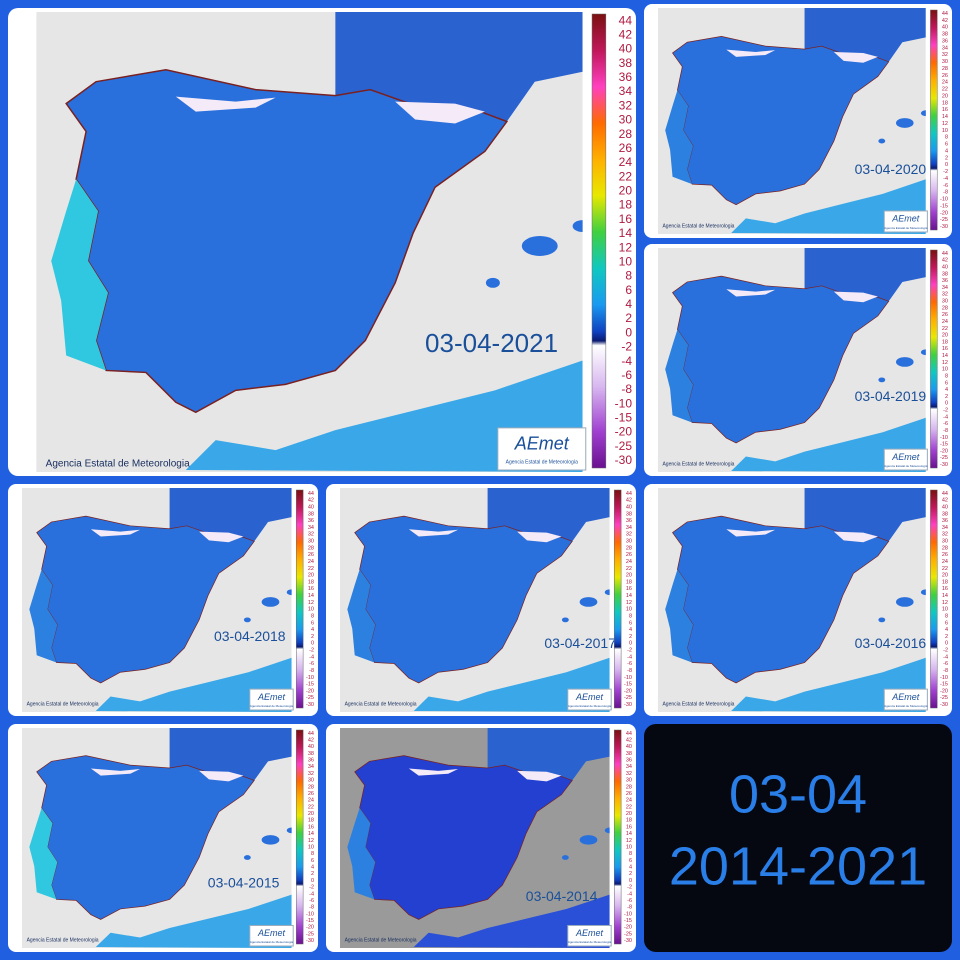 The height and width of the screenshot is (960, 960). I want to click on map-date: 03-04-2017, so click(580, 643).